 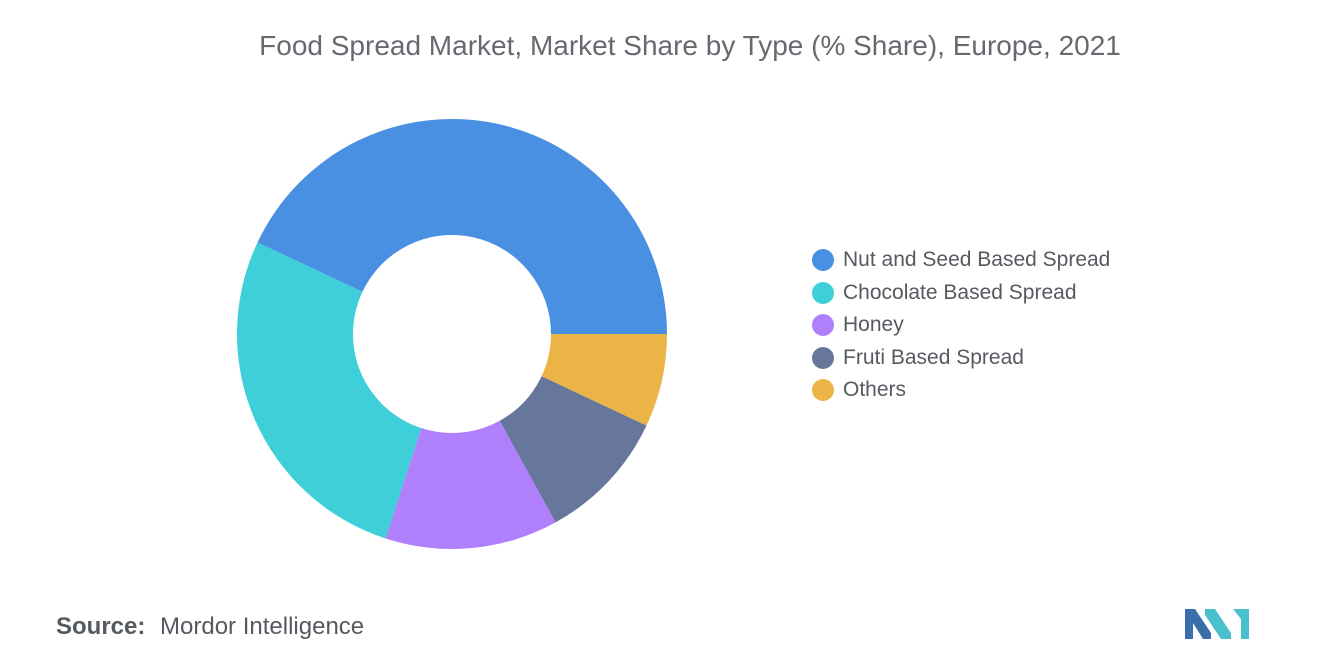 What do you see at coordinates (262, 626) in the screenshot?
I see `source-text: Mordor Intelligence` at bounding box center [262, 626].